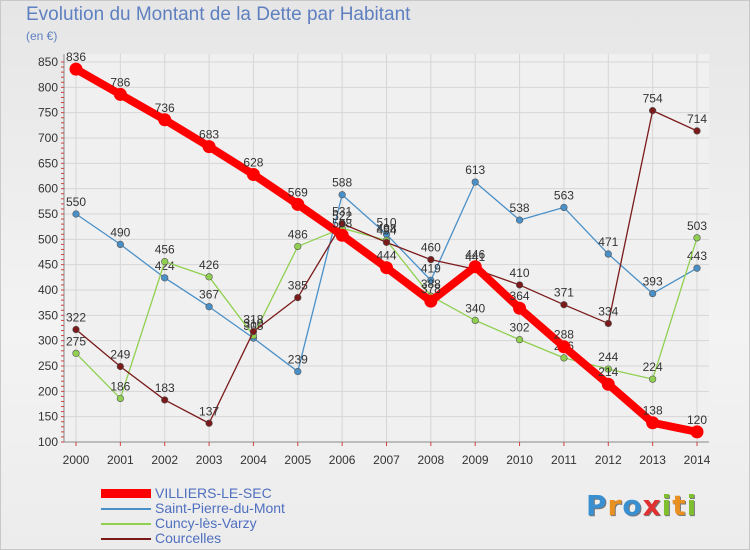  I want to click on y-tick-label: 400, so click(48, 290).